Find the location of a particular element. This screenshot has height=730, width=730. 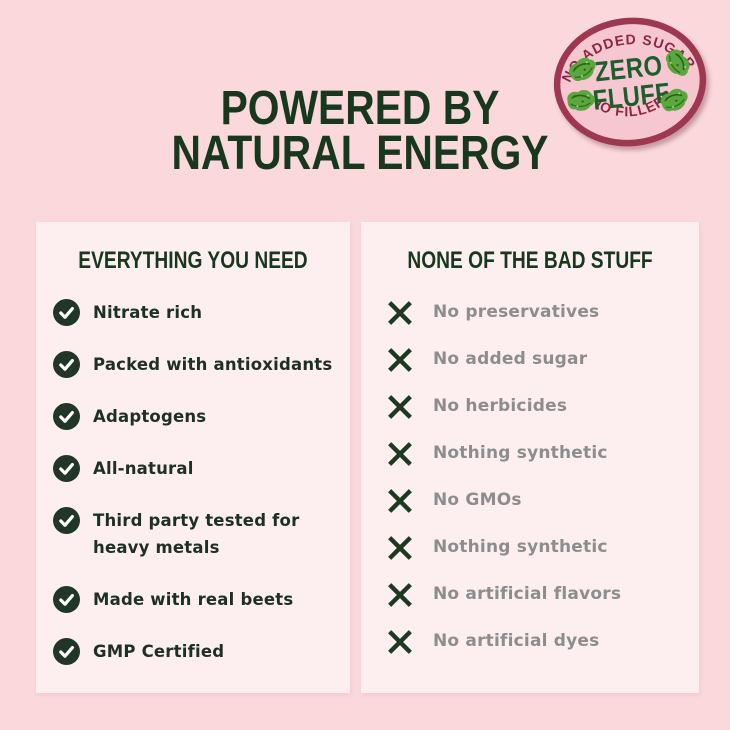

list-item: Nitrate rich is located at coordinates (193, 312).